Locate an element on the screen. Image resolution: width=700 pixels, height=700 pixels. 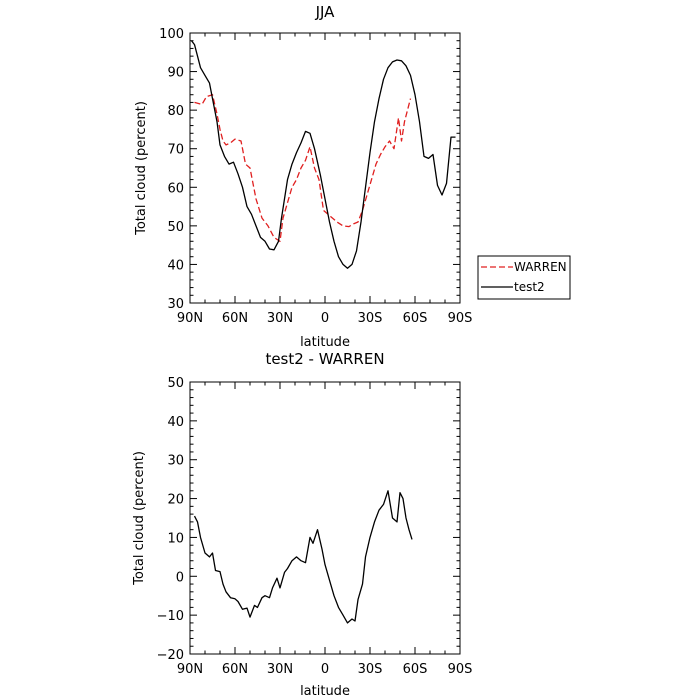
x-tick-label-top: 0 is located at coordinates (325, 318).